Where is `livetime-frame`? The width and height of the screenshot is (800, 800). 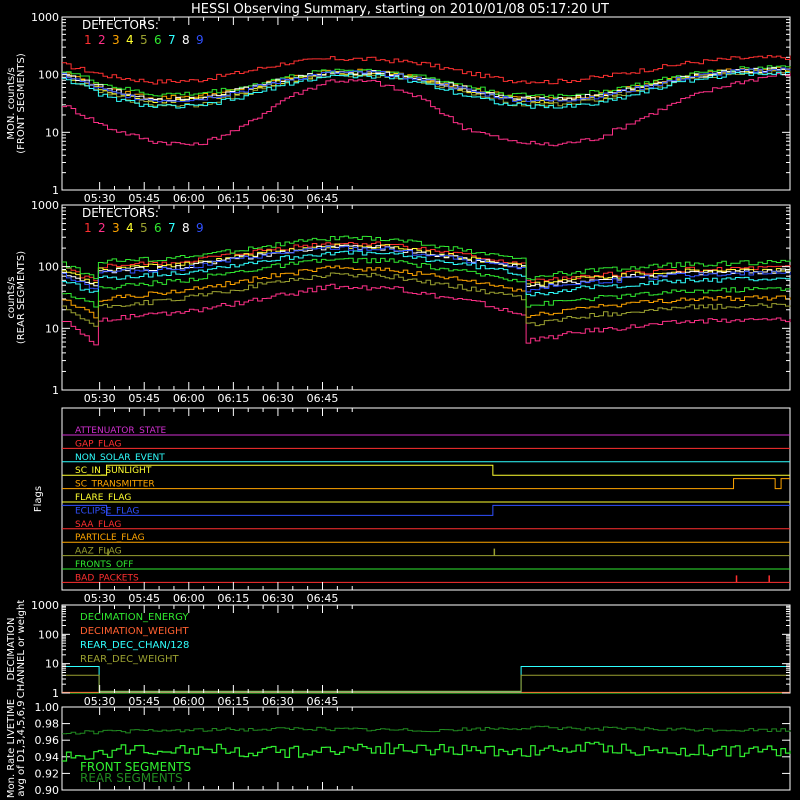 livetime-frame is located at coordinates (426, 748).